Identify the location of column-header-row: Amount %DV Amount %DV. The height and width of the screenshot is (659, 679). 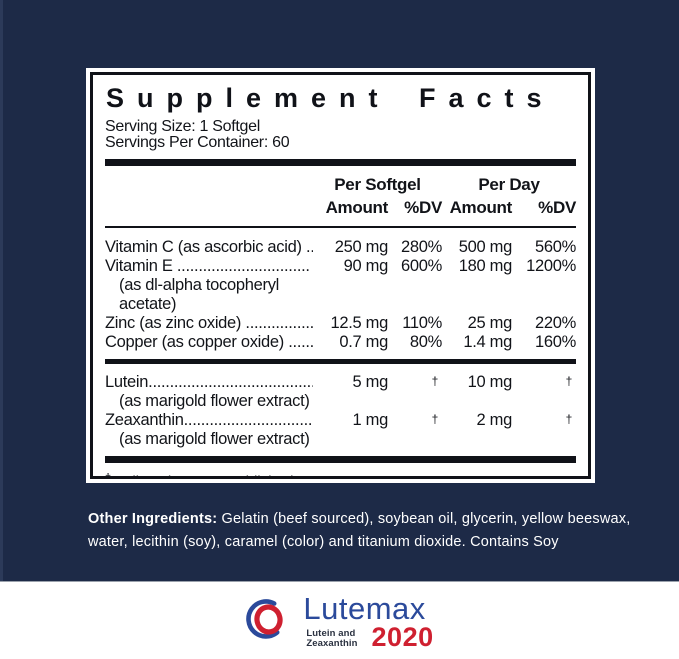
(341, 208).